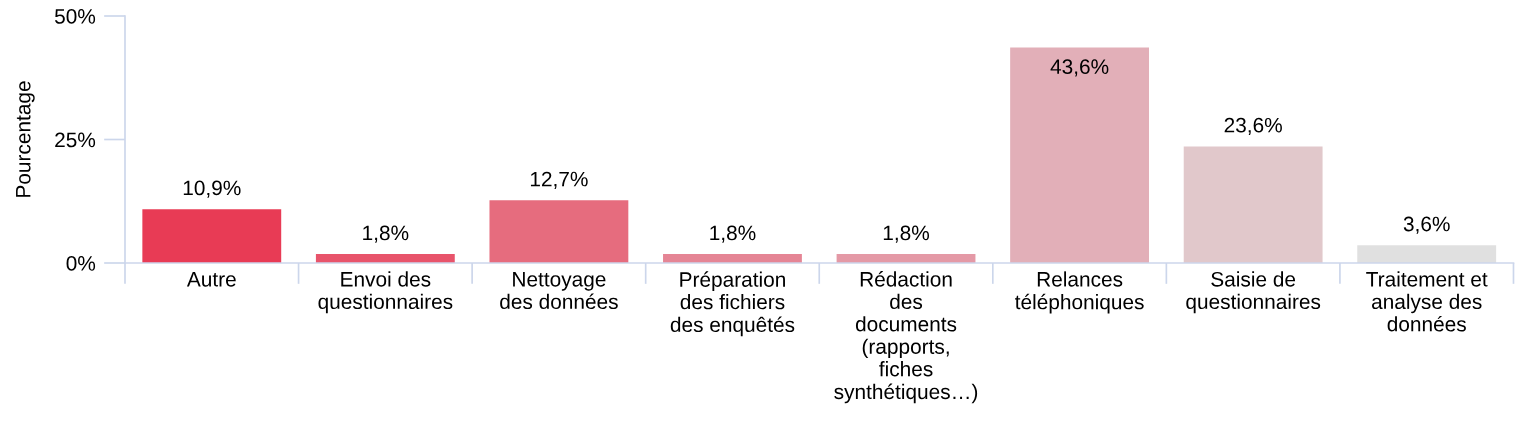 Image resolution: width=1515 pixels, height=448 pixels. What do you see at coordinates (732, 304) in the screenshot?
I see `x-tick-label: Préparation des fichiers des enquêtés` at bounding box center [732, 304].